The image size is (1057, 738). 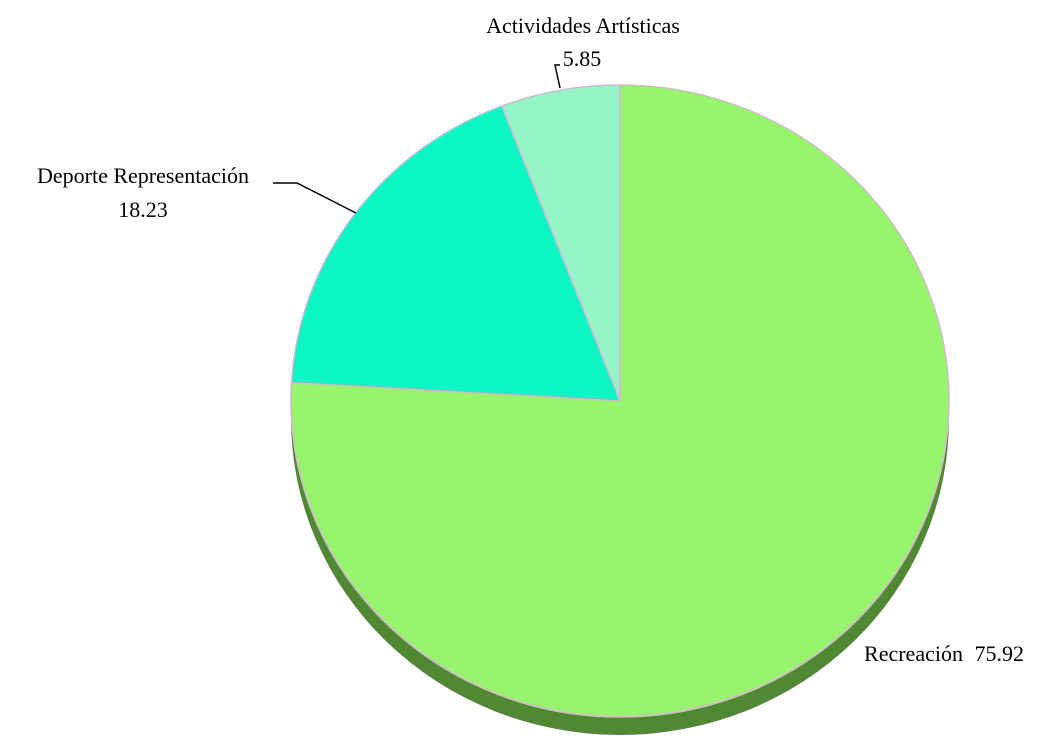 I want to click on slice-label-actividades-artisticas-value: 5.85, so click(x=582, y=58).